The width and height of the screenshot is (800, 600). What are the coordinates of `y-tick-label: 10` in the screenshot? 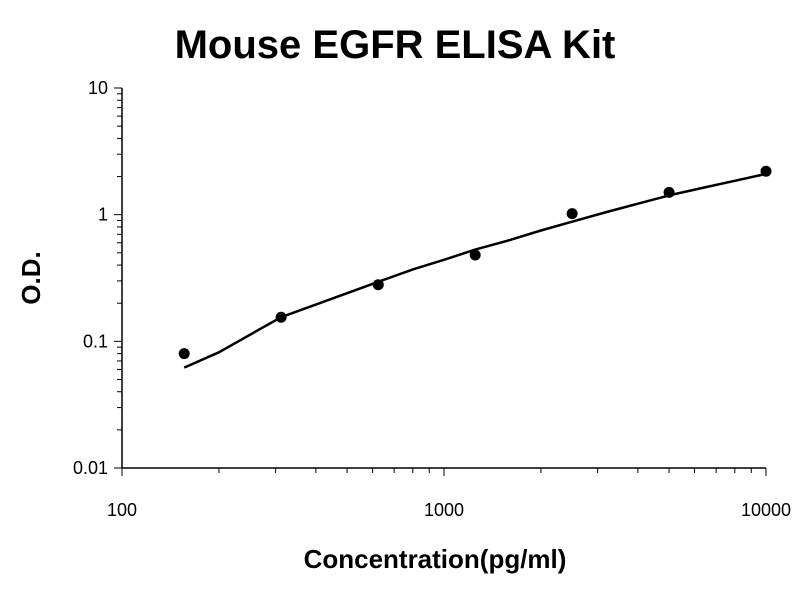 It's located at (98, 88).